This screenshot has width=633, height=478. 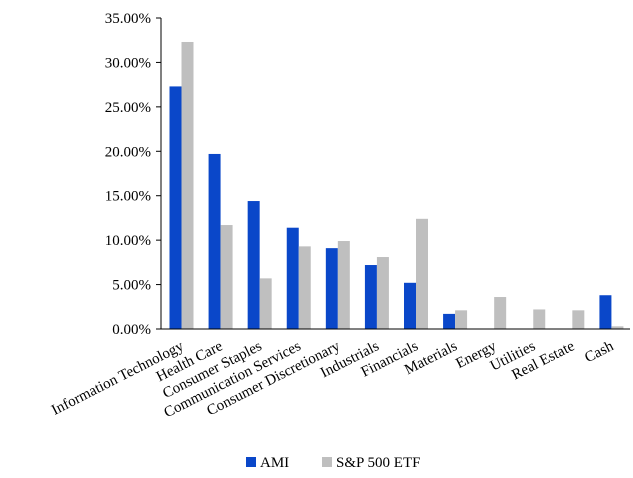 I want to click on bar-ami-consumer-discretionary, so click(x=331, y=288).